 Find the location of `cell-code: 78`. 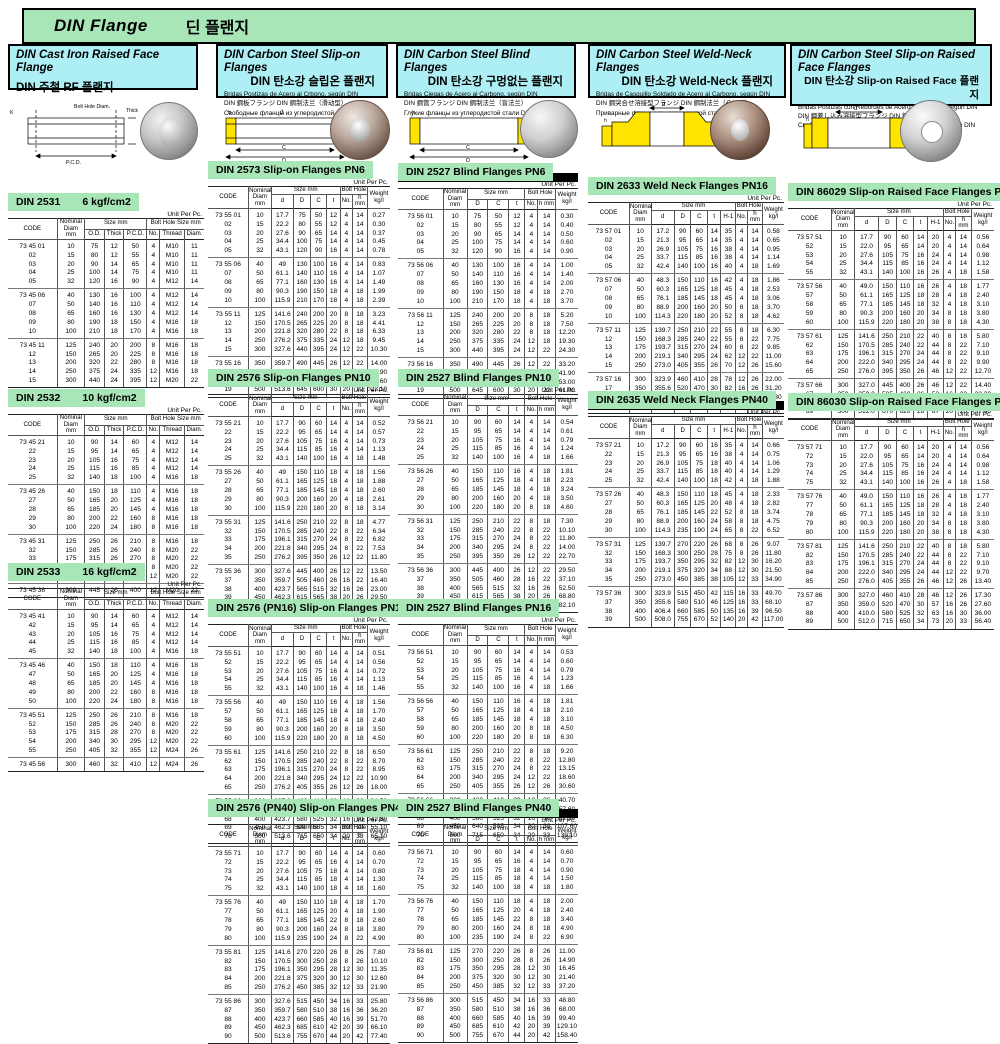

cell-code: 78 is located at coordinates (228, 920).